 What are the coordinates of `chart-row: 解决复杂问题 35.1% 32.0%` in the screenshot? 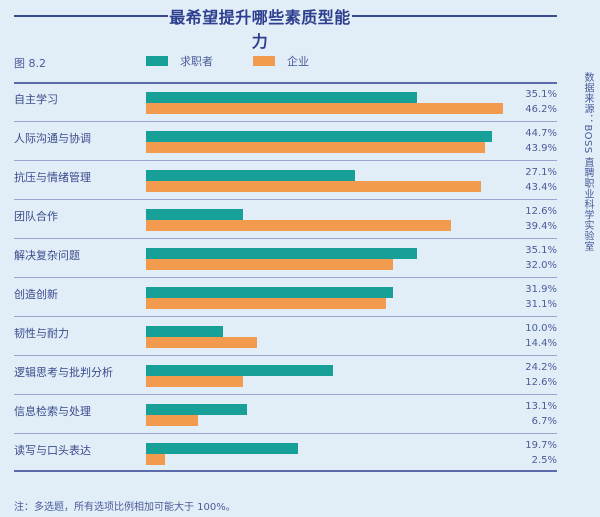 It's located at (285, 258).